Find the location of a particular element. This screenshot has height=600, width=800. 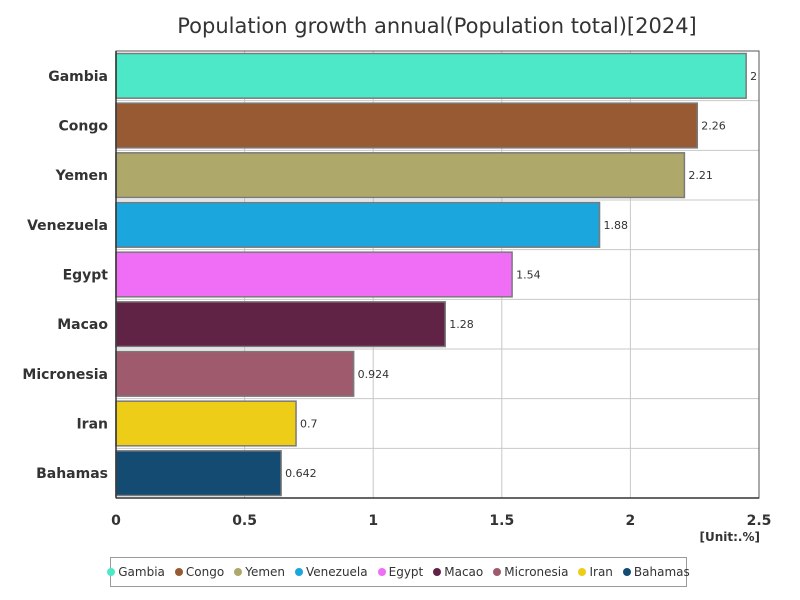

legend-label: Bahamas is located at coordinates (661, 572).